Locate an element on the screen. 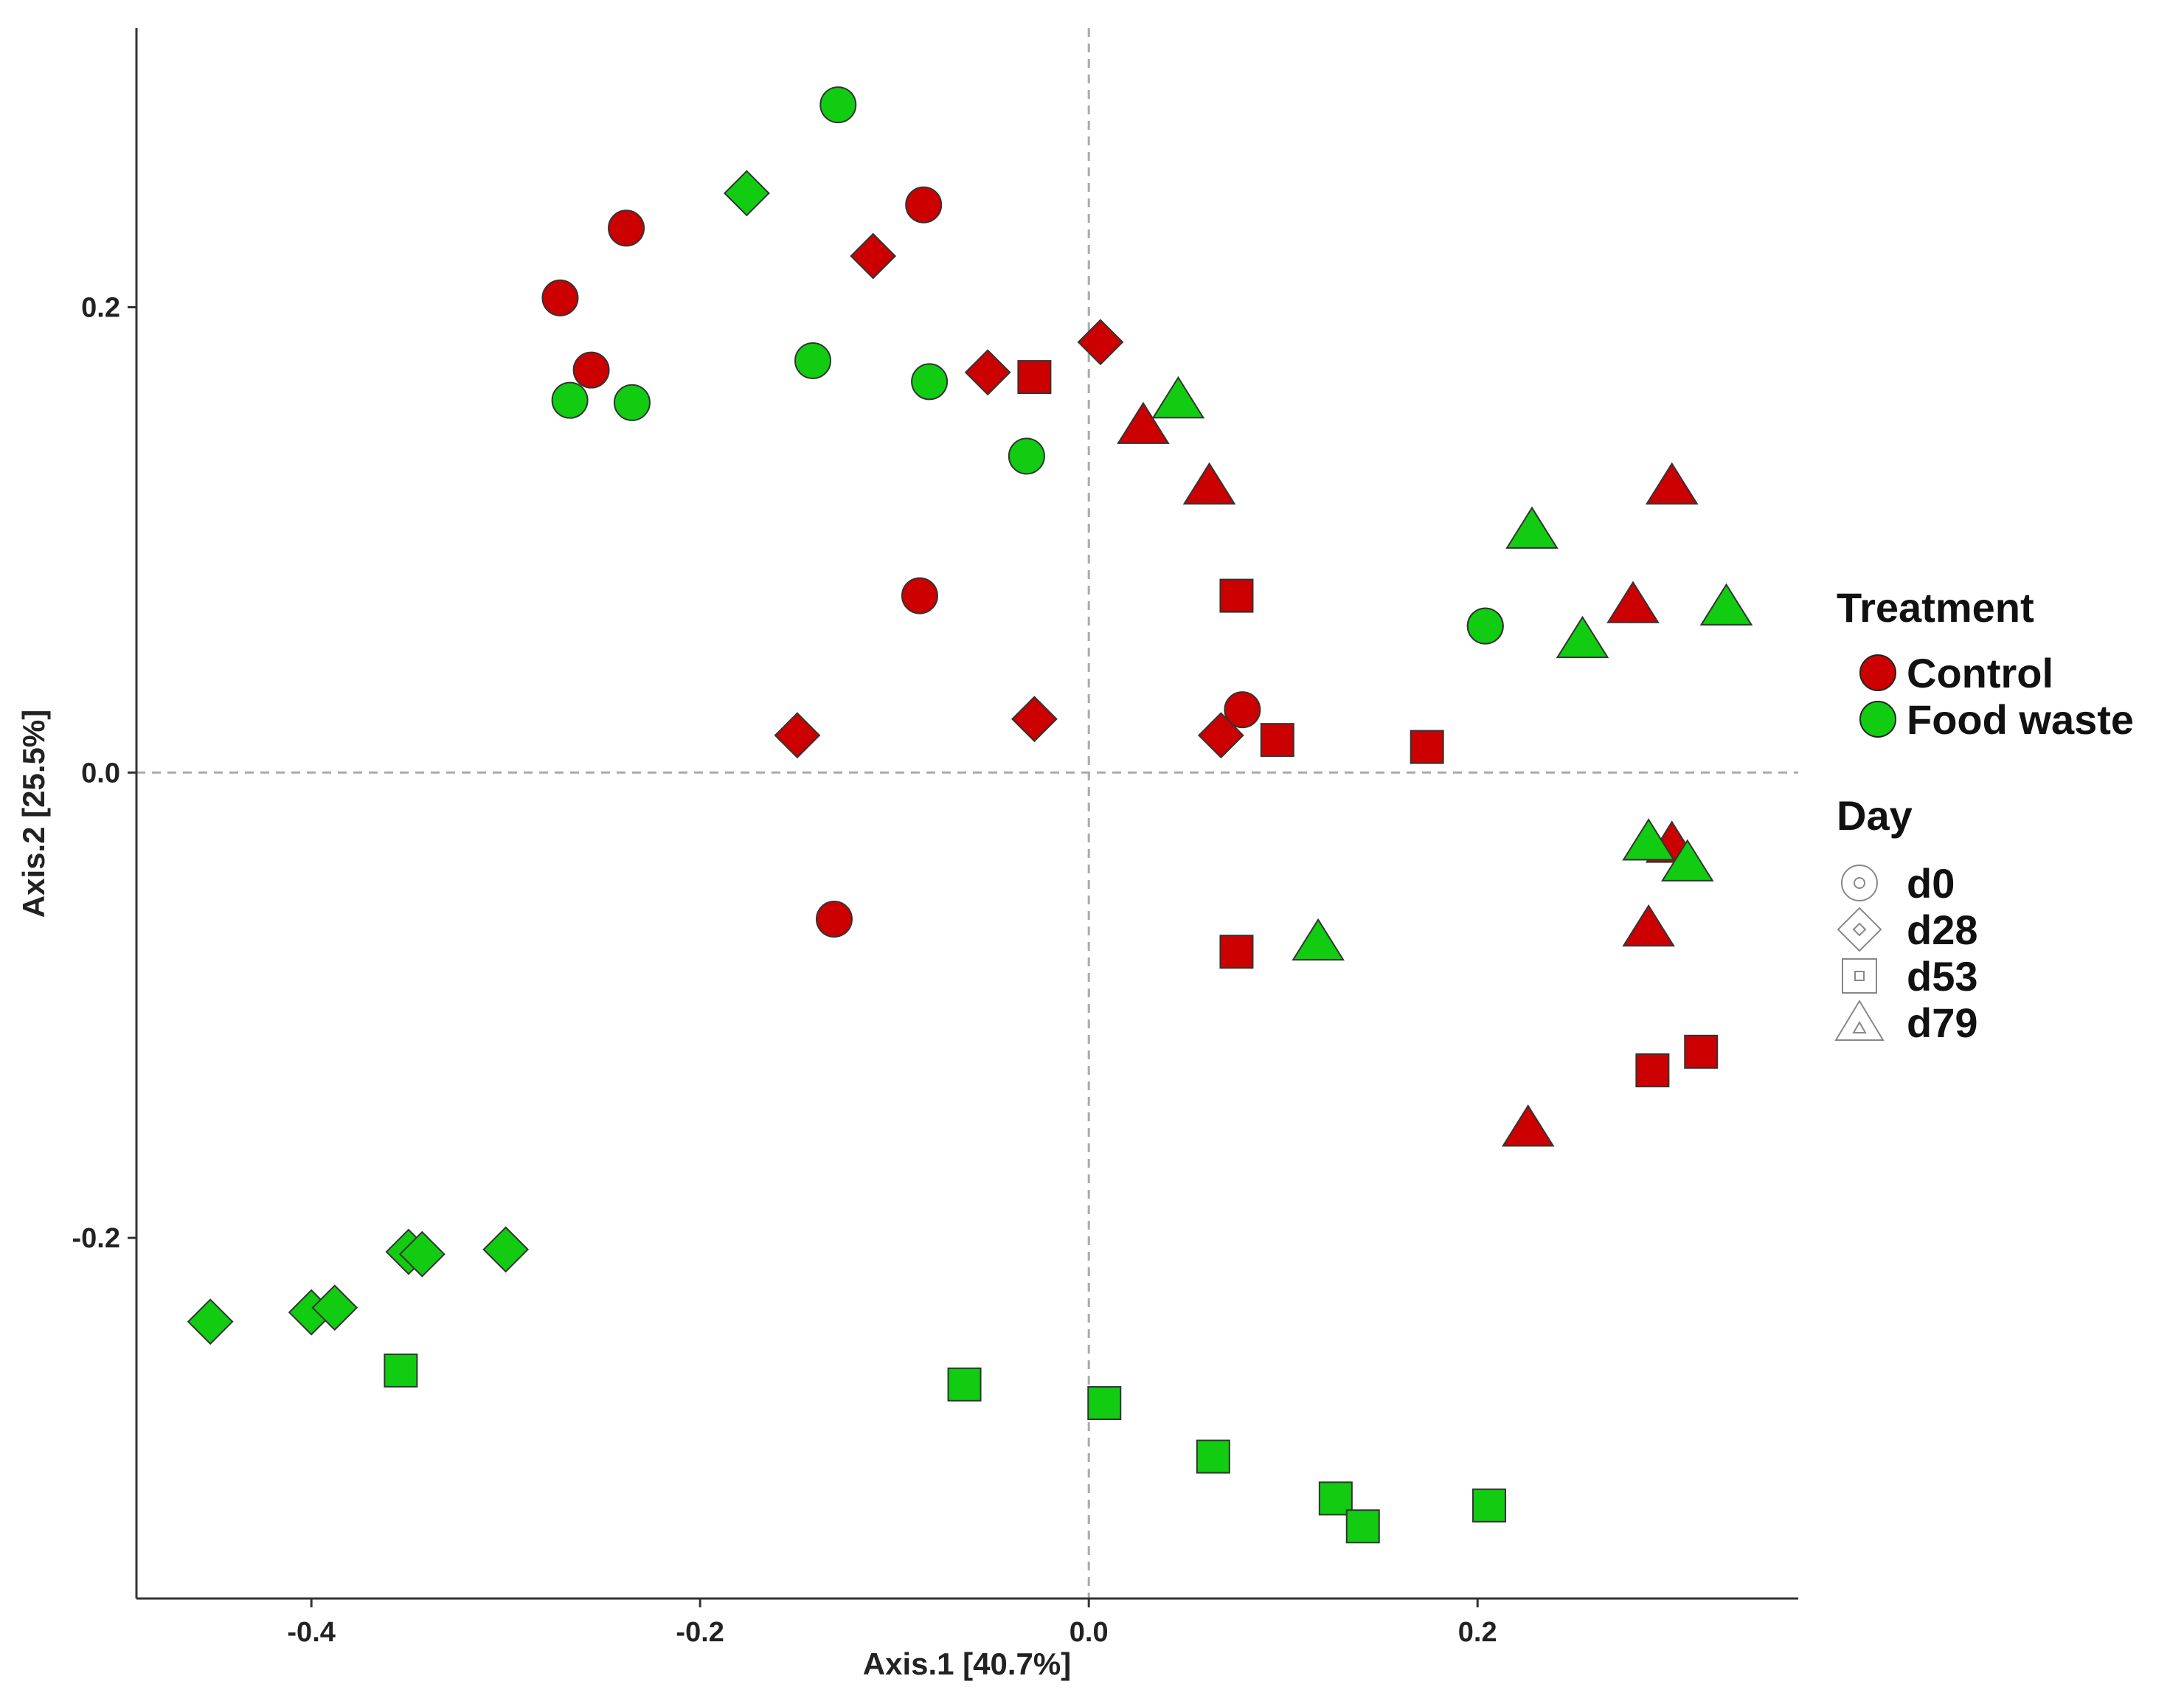 The height and width of the screenshot is (1704, 2184). legend-day-title: Day is located at coordinates (1875, 816).